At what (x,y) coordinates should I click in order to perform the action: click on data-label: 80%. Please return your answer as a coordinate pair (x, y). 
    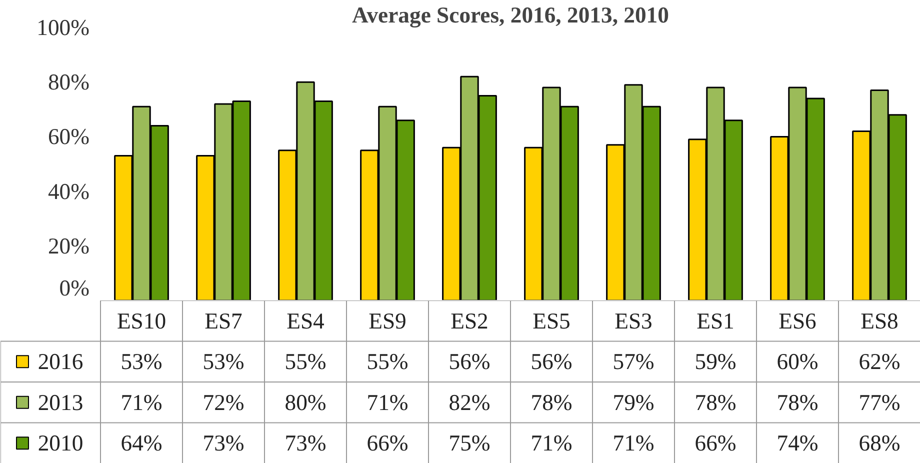
    Looking at the image, I should click on (305, 402).